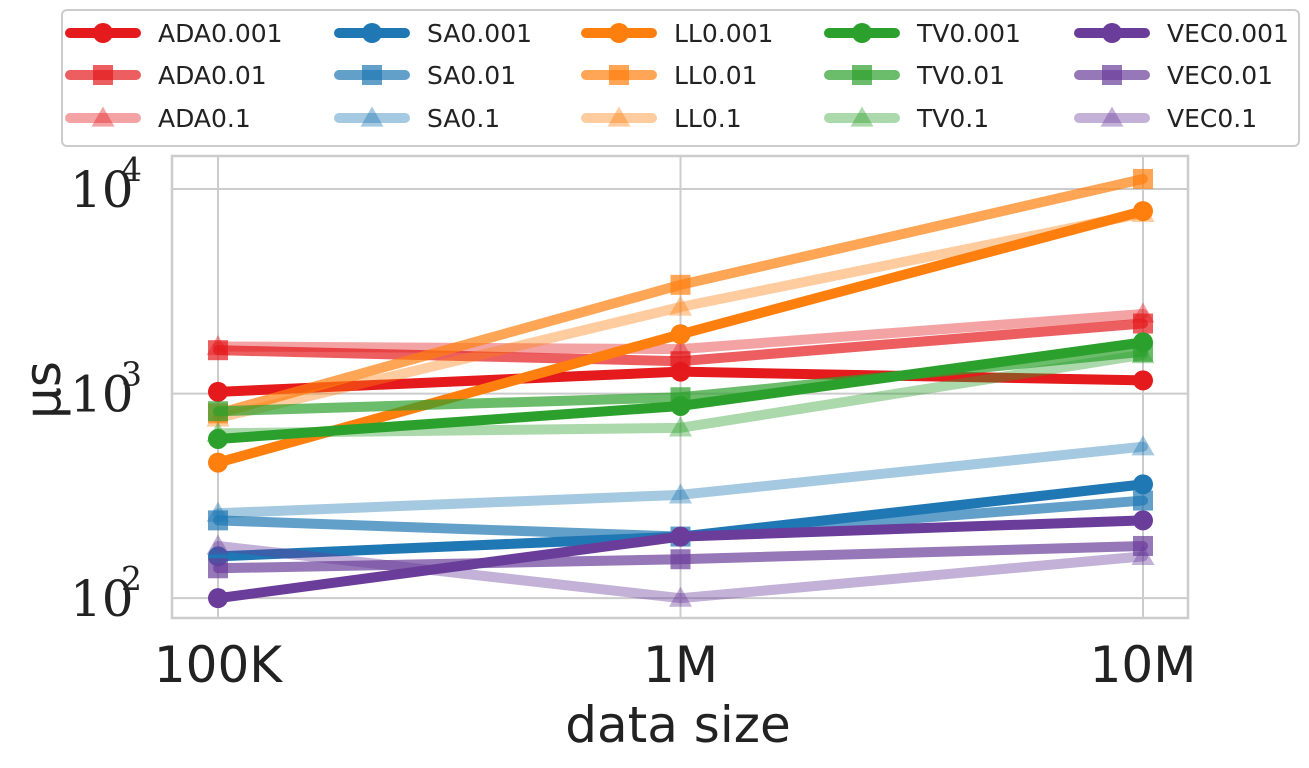  I want to click on y-tick-exponent: 2, so click(131, 578).